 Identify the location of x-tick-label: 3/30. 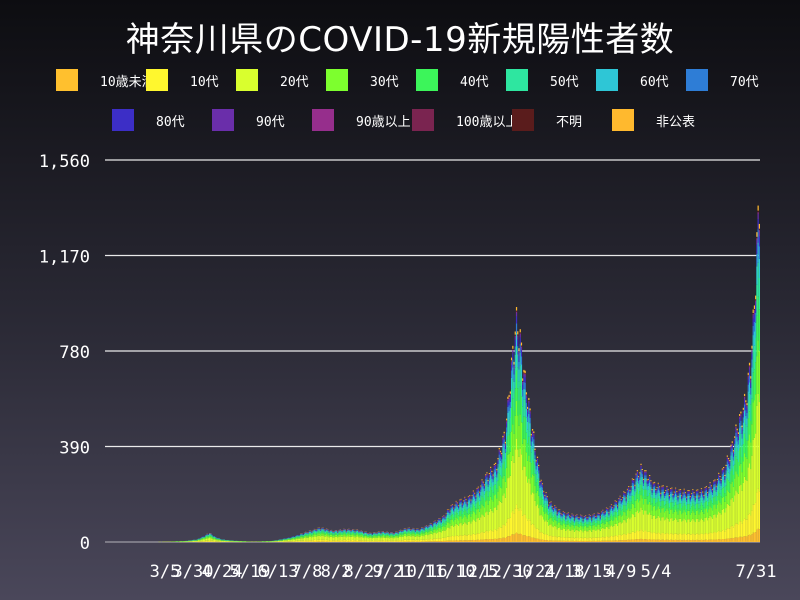
(193, 572).